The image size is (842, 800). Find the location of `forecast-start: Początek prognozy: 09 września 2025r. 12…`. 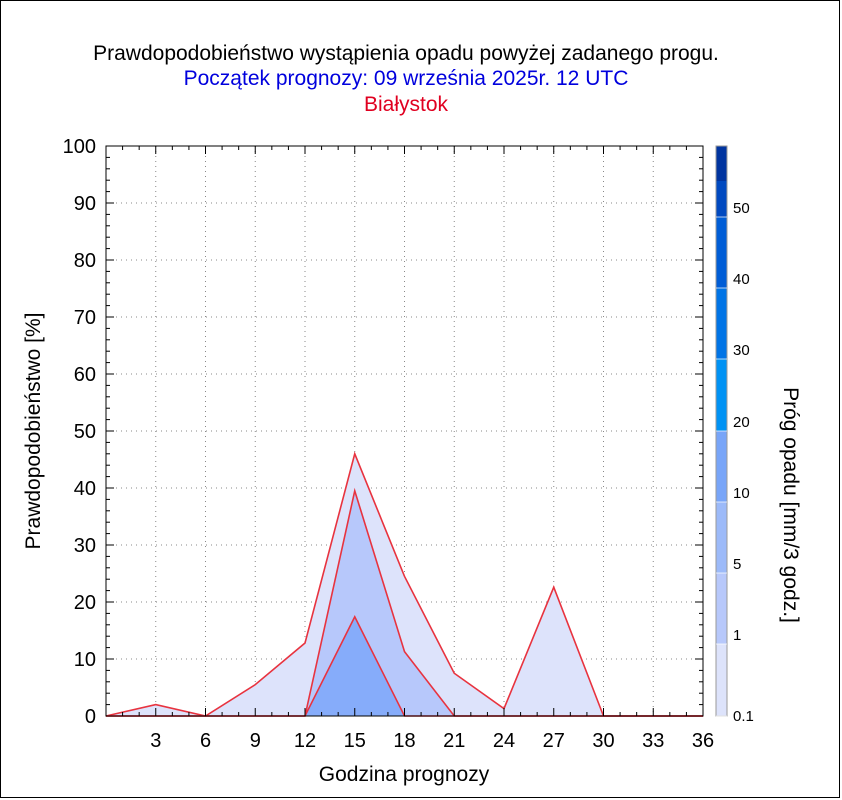

forecast-start: Początek prognozy: 09 września 2025r. 12… is located at coordinates (406, 78).